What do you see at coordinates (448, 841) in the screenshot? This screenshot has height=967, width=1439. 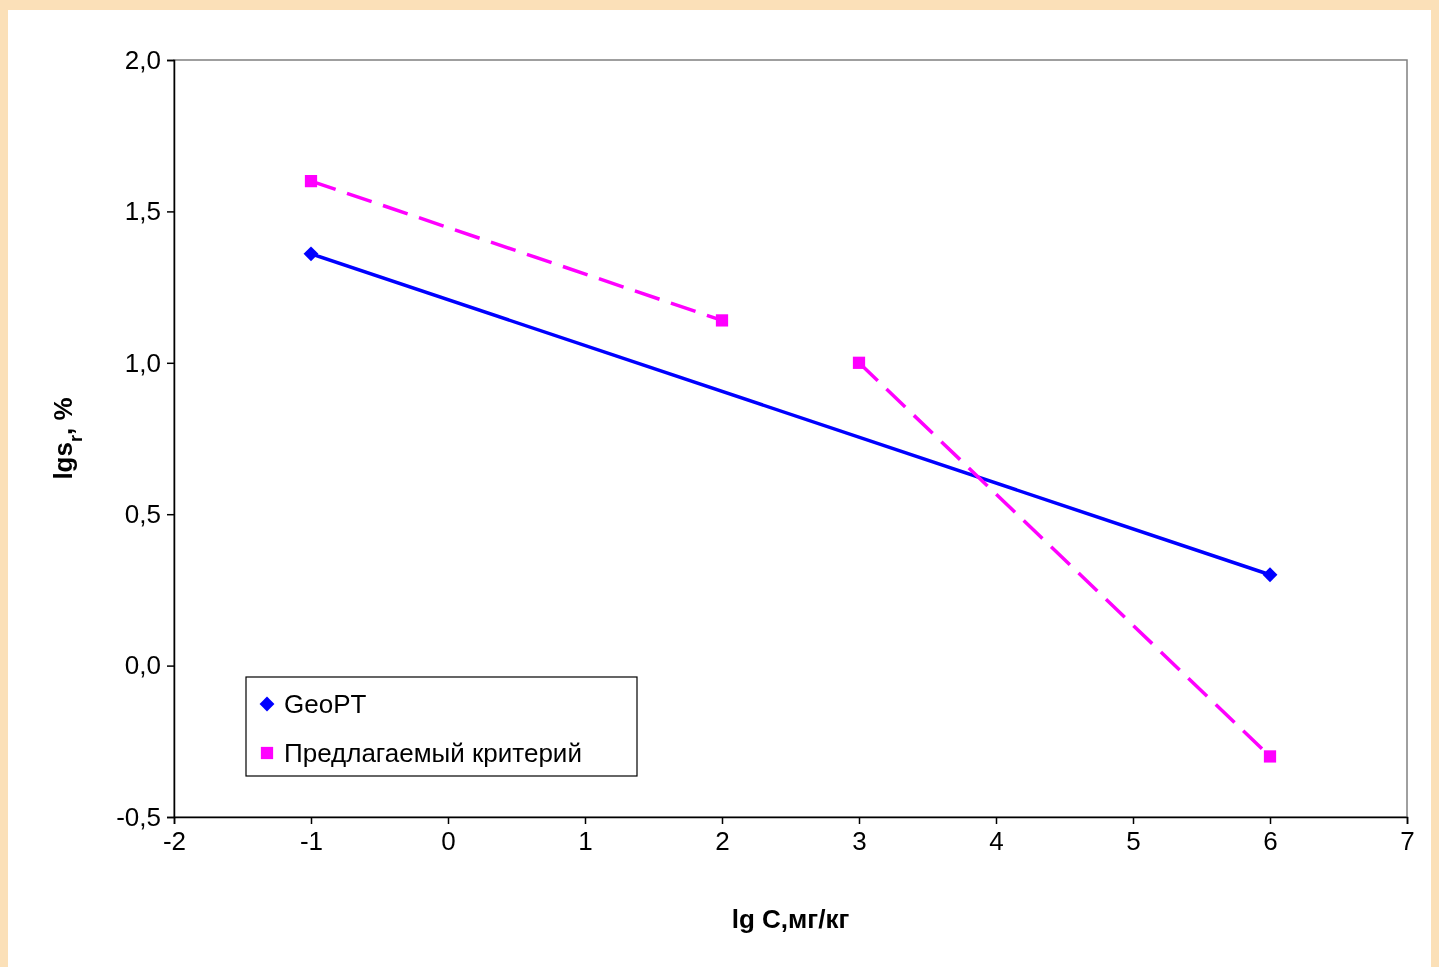 I see `x-tick-label: 0` at bounding box center [448, 841].